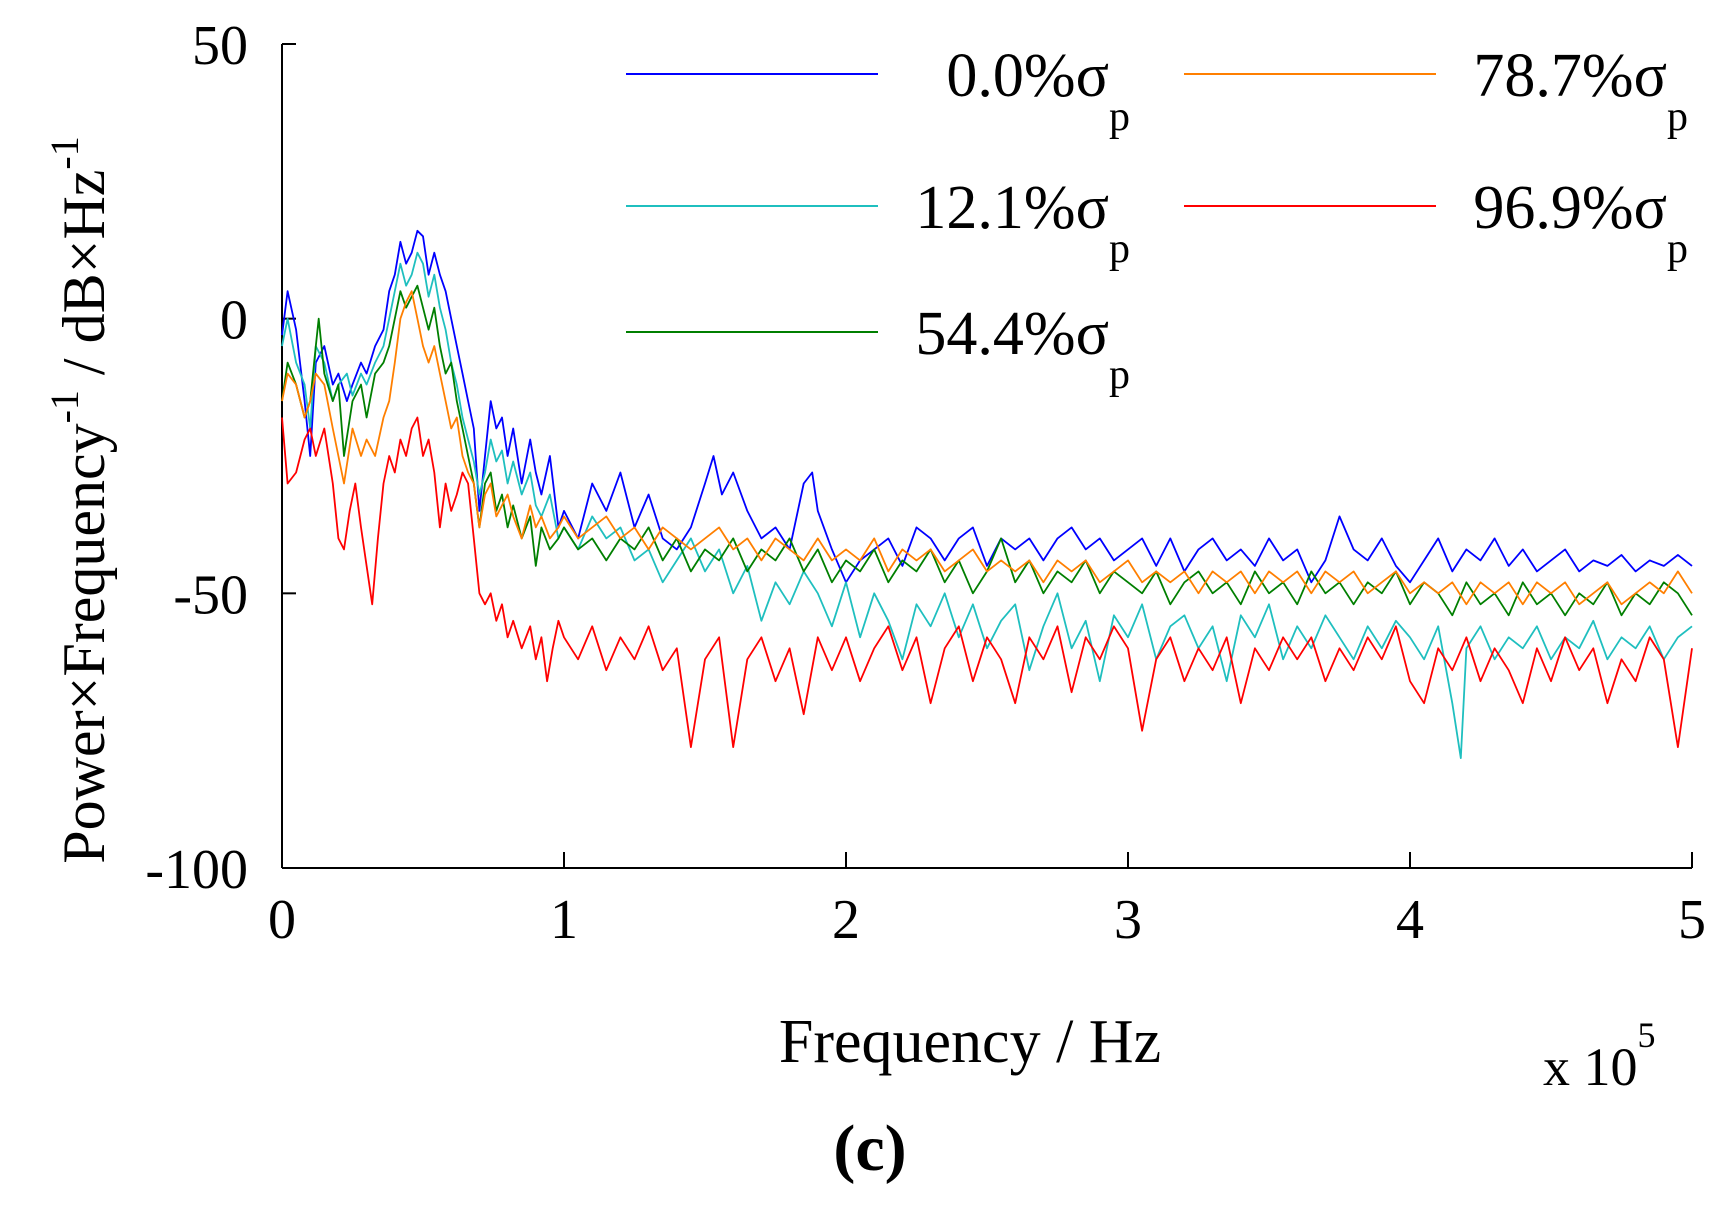  Describe the element at coordinates (1128, 920) in the screenshot. I see `x-tick-label: 3` at that location.